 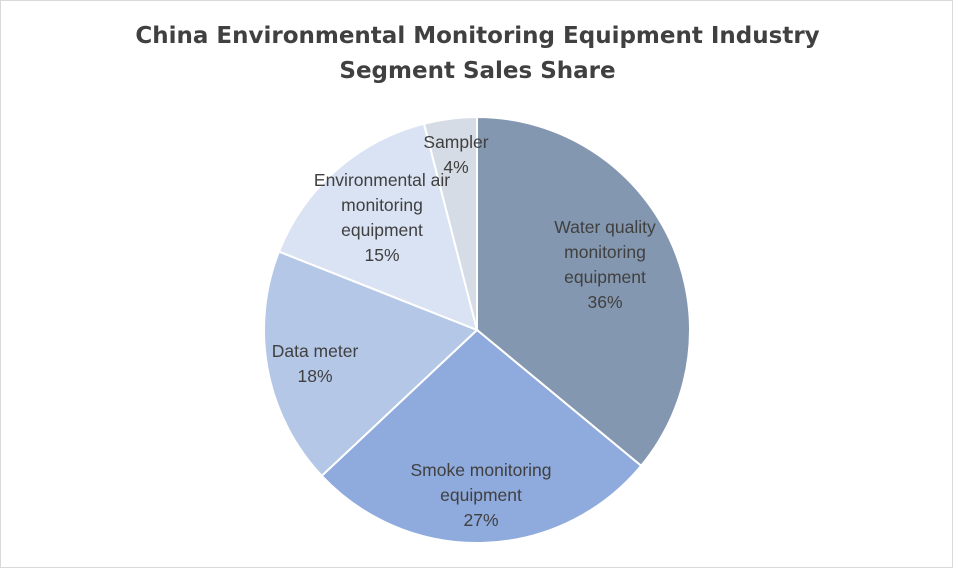 I want to click on slice-label-line: Water quality, so click(x=605, y=227).